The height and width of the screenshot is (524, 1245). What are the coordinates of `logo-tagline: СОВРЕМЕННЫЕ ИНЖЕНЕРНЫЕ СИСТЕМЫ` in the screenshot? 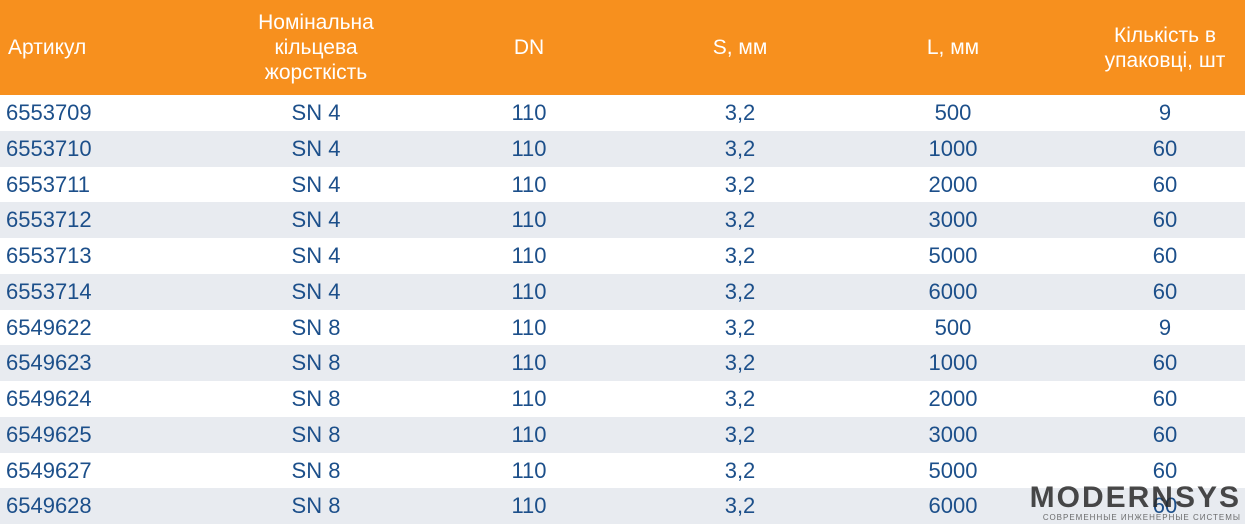 It's located at (1141, 517).